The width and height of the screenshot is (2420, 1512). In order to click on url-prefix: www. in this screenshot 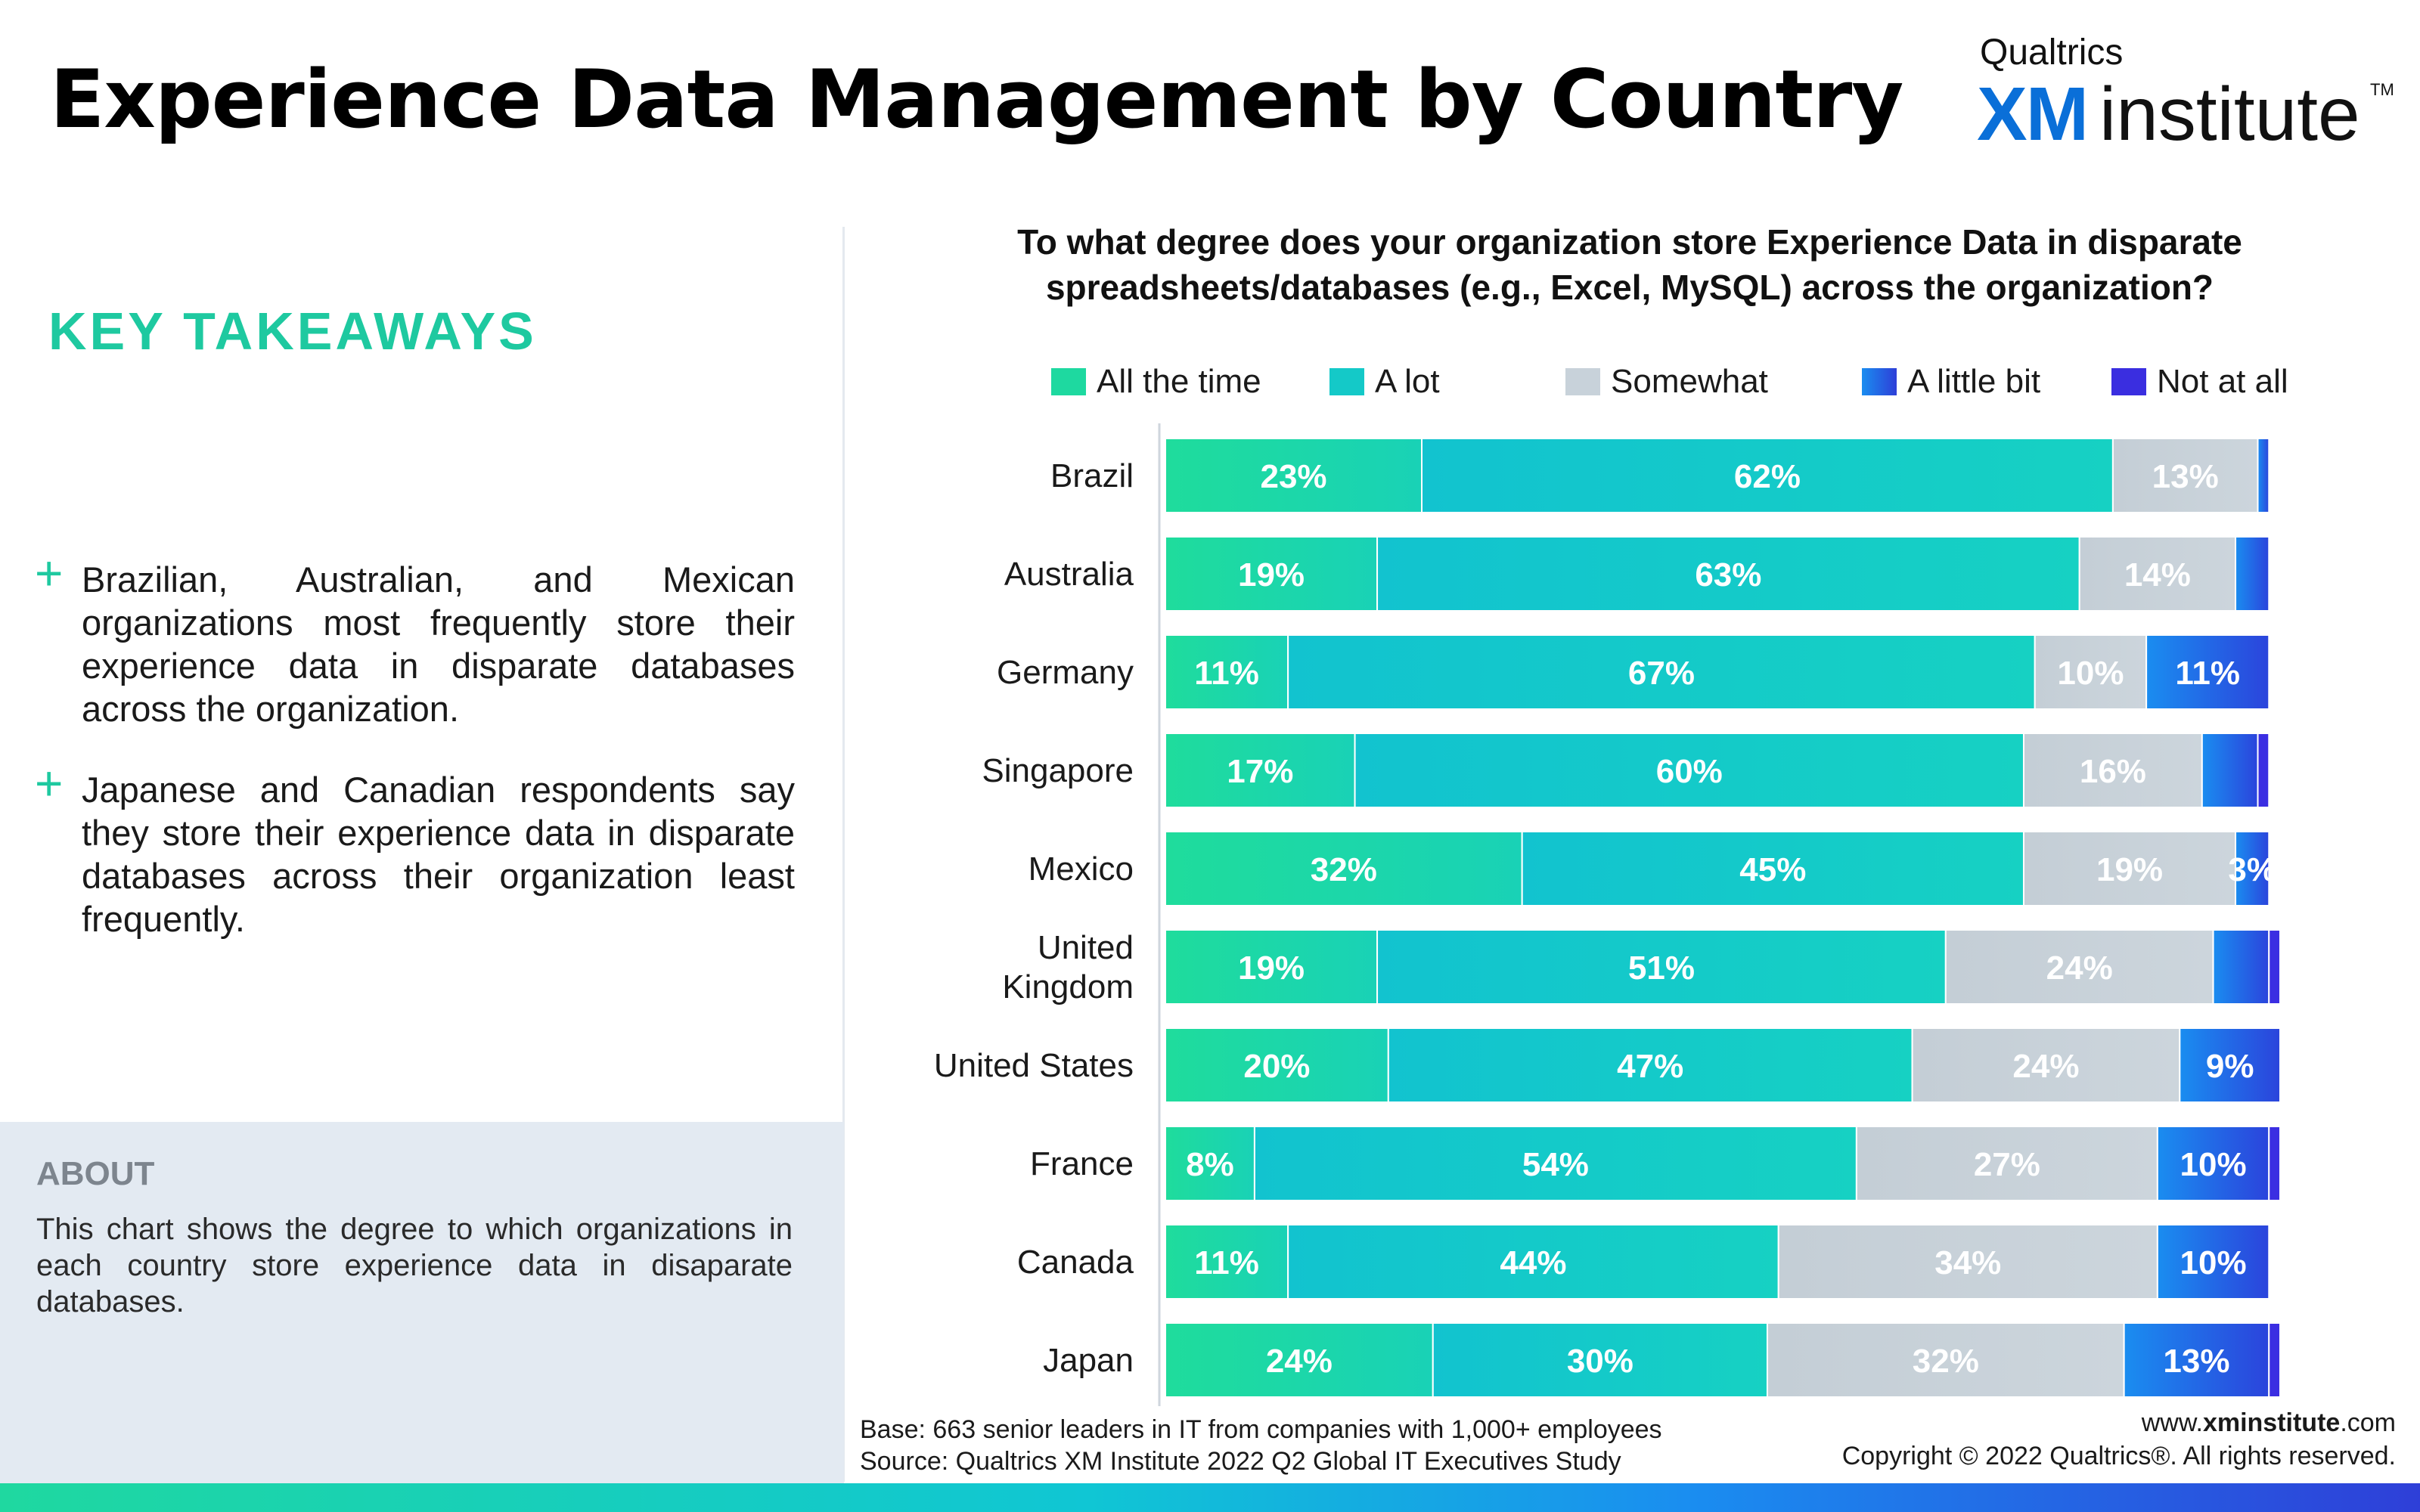, I will do `click(2172, 1423)`.